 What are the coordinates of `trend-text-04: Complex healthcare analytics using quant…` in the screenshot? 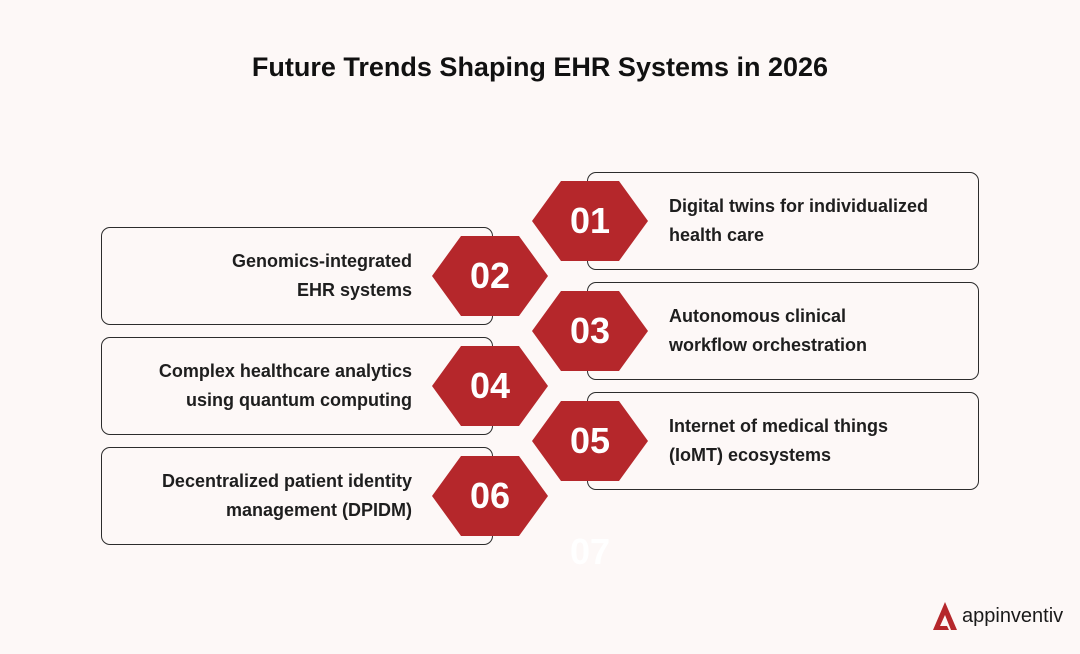 It's located at (285, 385).